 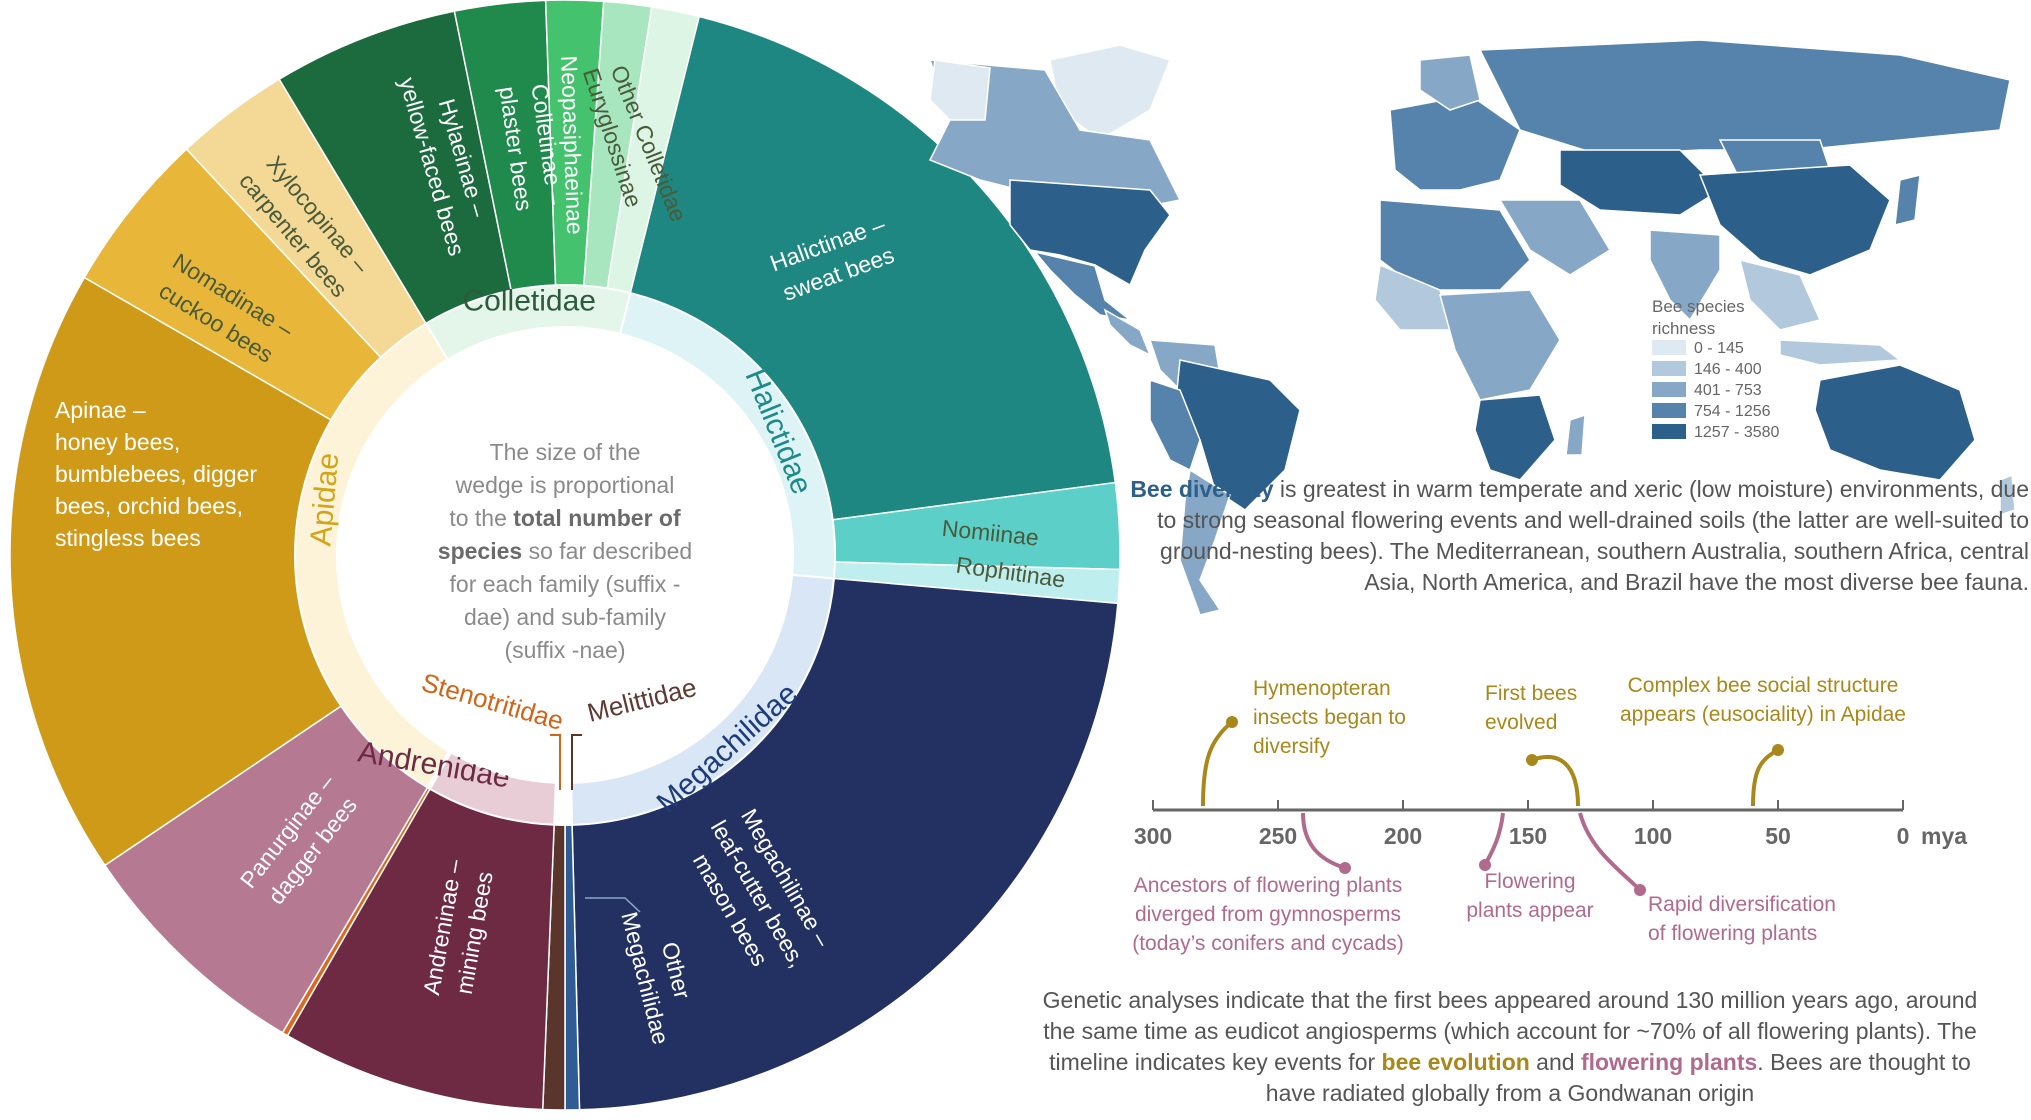 What do you see at coordinates (117, 442) in the screenshot?
I see `label-line: honey bees,` at bounding box center [117, 442].